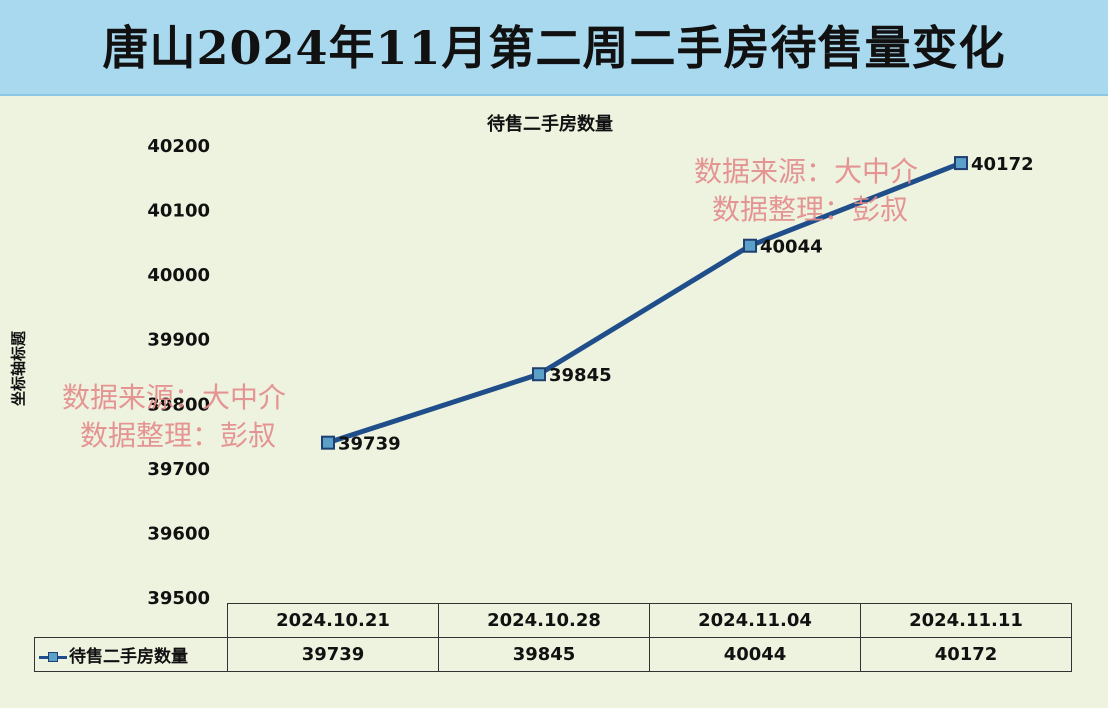 Image resolution: width=1108 pixels, height=708 pixels. I want to click on data-table-series-row: 待售二手房数量 39739 39845 40044 40172, so click(553, 654).